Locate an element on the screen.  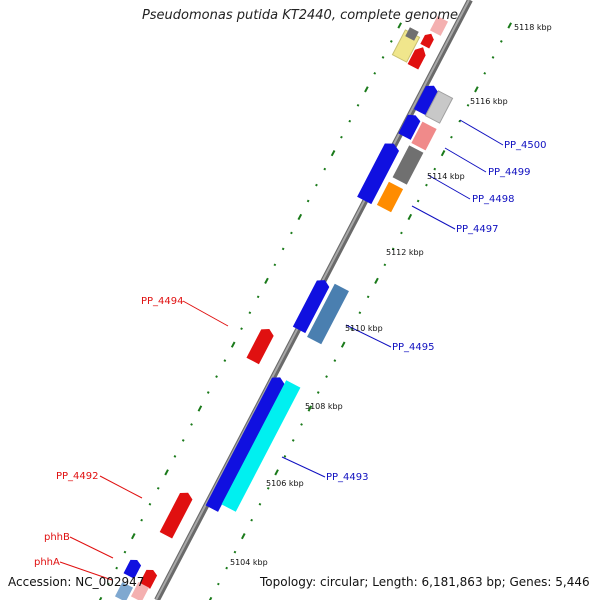
gene-label-pp4495: PP_4495 is located at coordinates (413, 347).